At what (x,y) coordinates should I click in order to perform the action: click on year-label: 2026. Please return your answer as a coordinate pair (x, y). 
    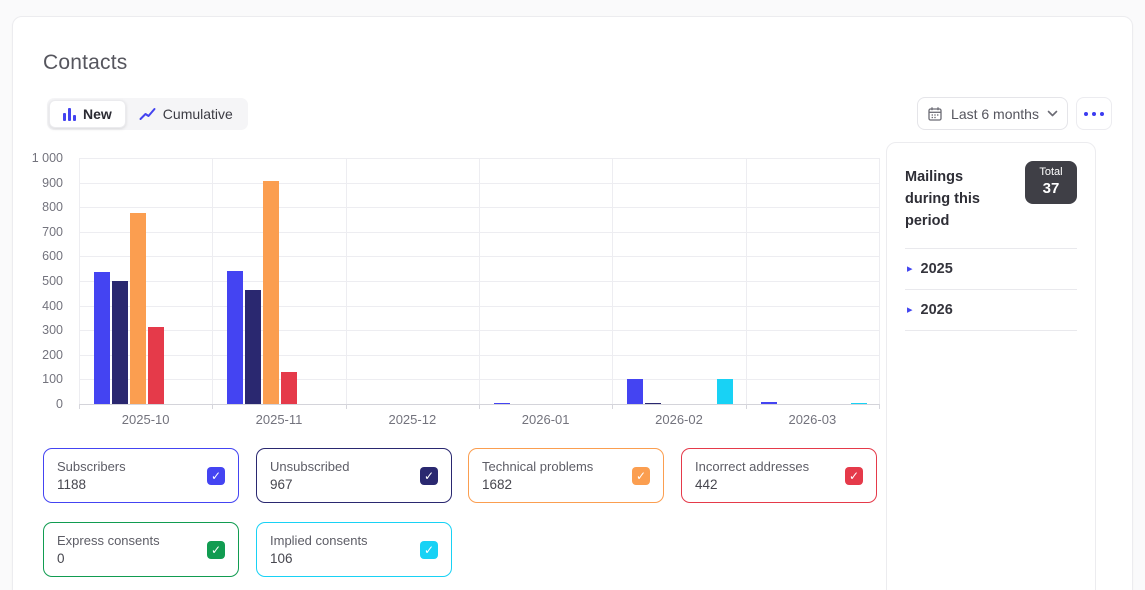
    Looking at the image, I should click on (936, 310).